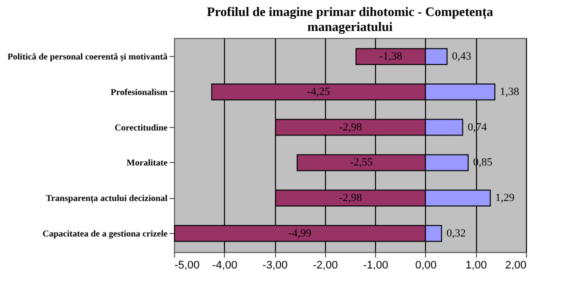 The image size is (575, 288). What do you see at coordinates (147, 163) in the screenshot?
I see `y-tick-label: Moralitate` at bounding box center [147, 163].